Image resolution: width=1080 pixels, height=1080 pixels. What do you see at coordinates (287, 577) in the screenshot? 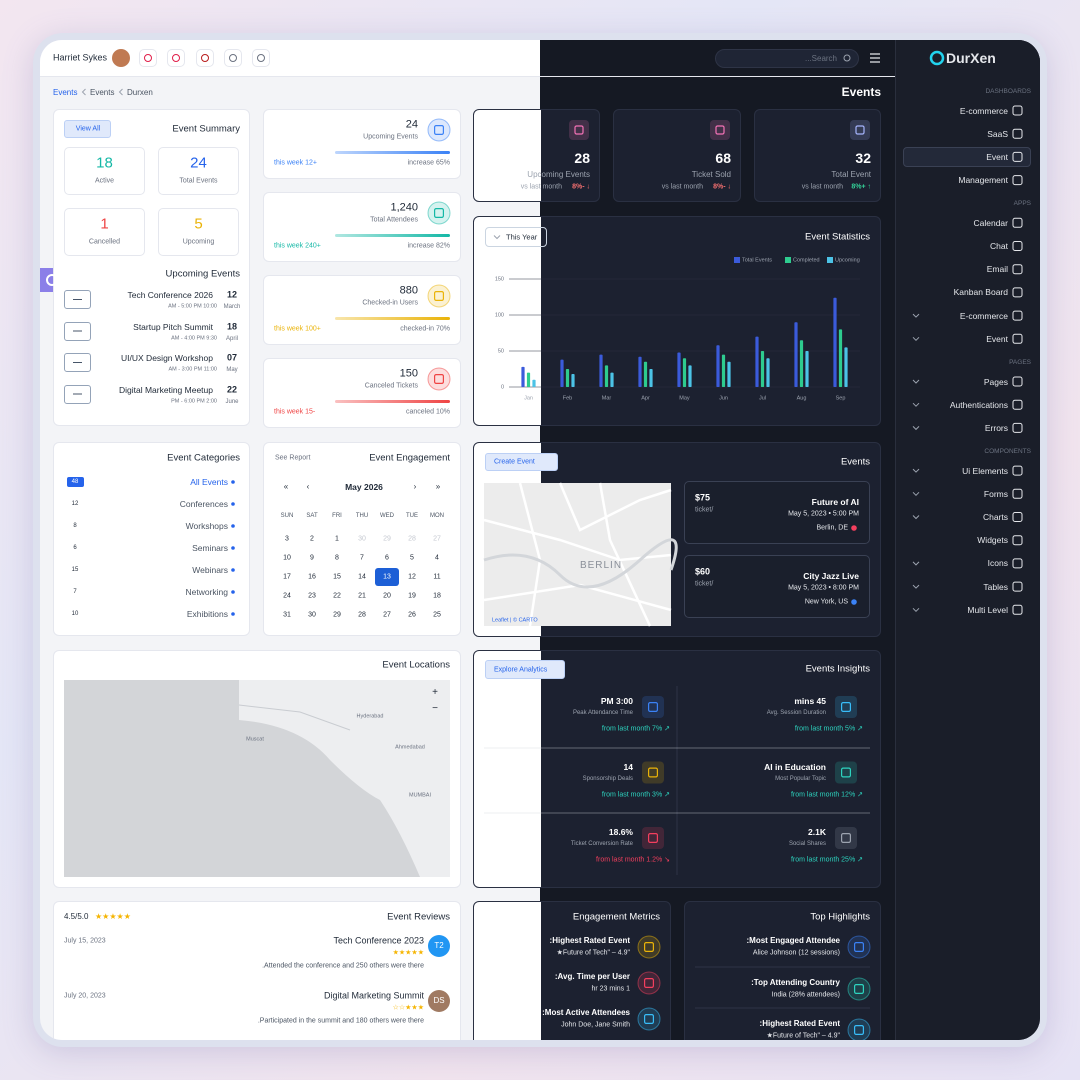
I see `calendar-day: 17` at bounding box center [287, 577].